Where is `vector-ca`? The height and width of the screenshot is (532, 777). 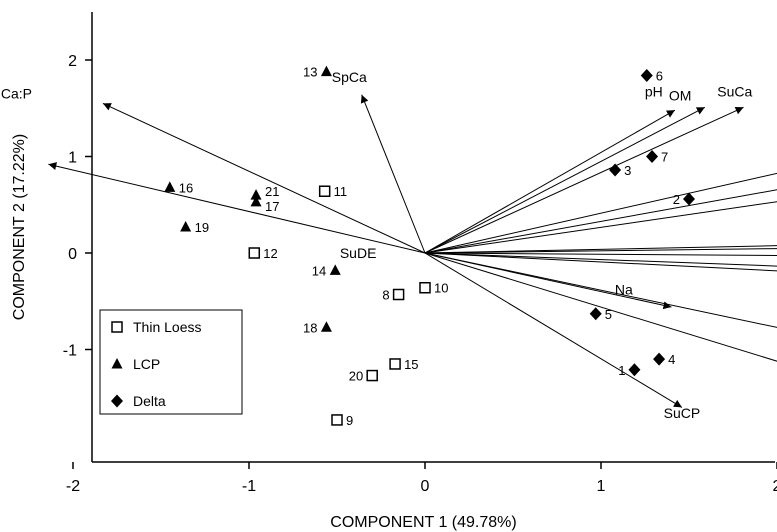 vector-ca is located at coordinates (600, 213).